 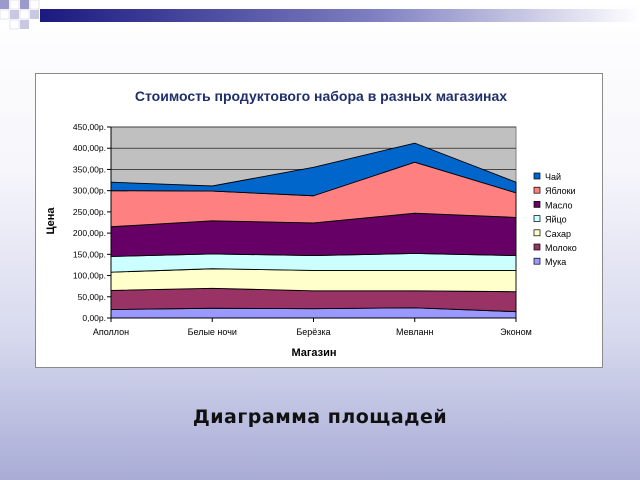 I want to click on slide-header-decoration, so click(x=320, y=15).